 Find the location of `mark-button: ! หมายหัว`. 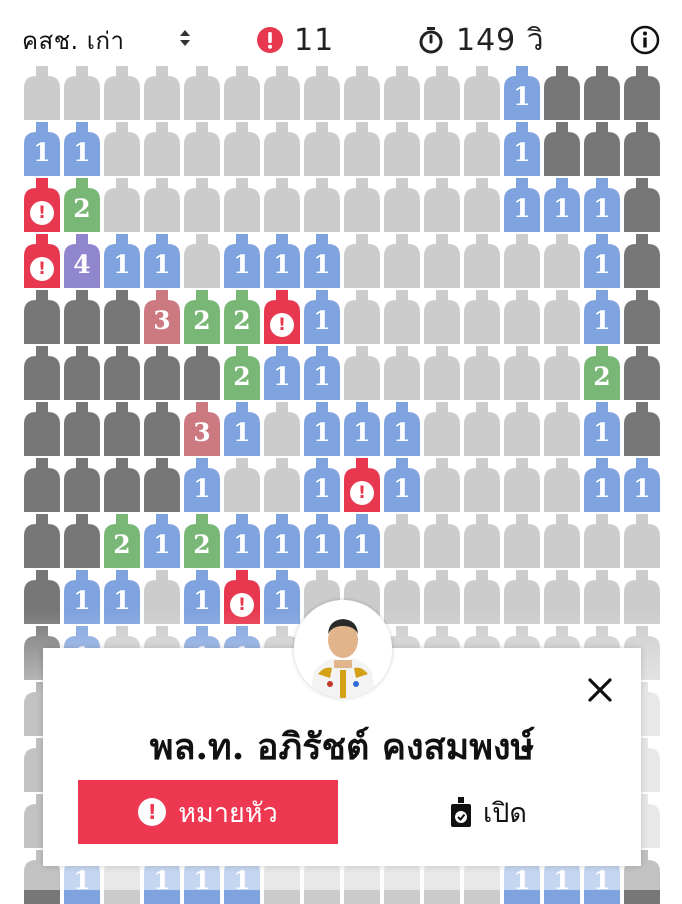

mark-button: ! หมายหัว is located at coordinates (208, 812).